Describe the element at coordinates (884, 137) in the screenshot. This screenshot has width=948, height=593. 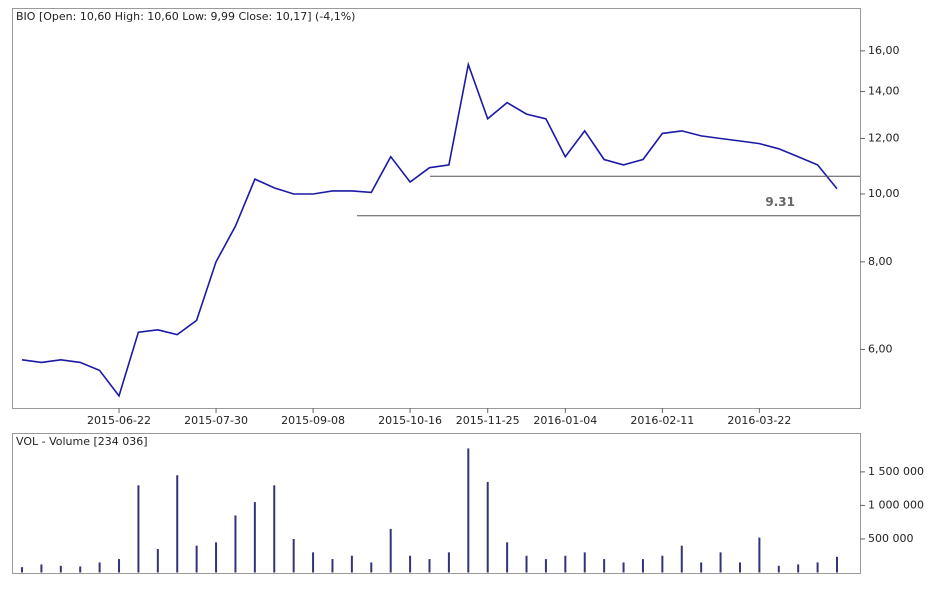
I see `y-tick-label: 12,00` at that location.